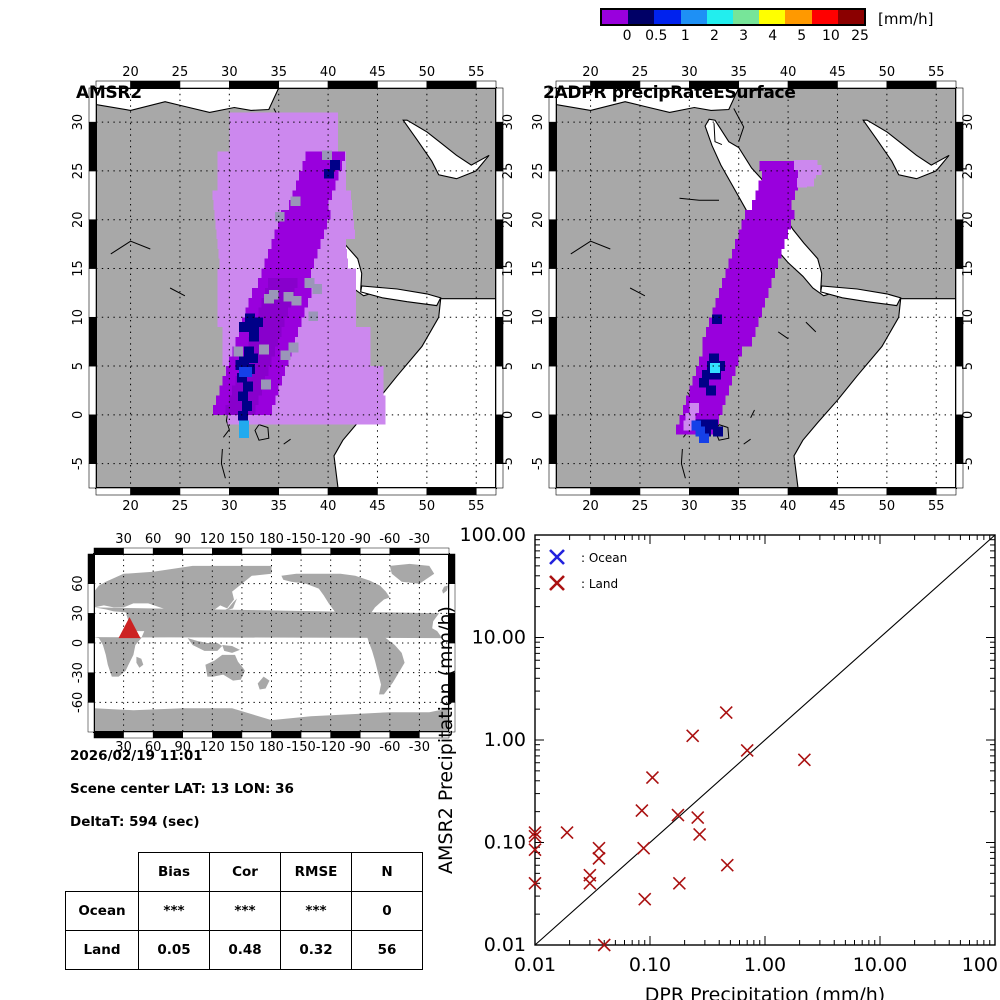 The image size is (1000, 1000). I want to click on colorbar-label-6: 5, so click(802, 36).